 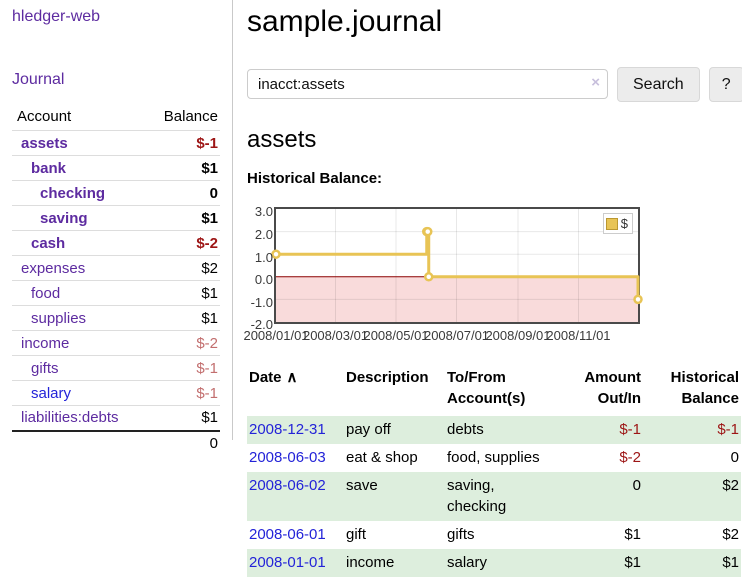 What do you see at coordinates (48, 243) in the screenshot?
I see `account-link-cash: cash` at bounding box center [48, 243].